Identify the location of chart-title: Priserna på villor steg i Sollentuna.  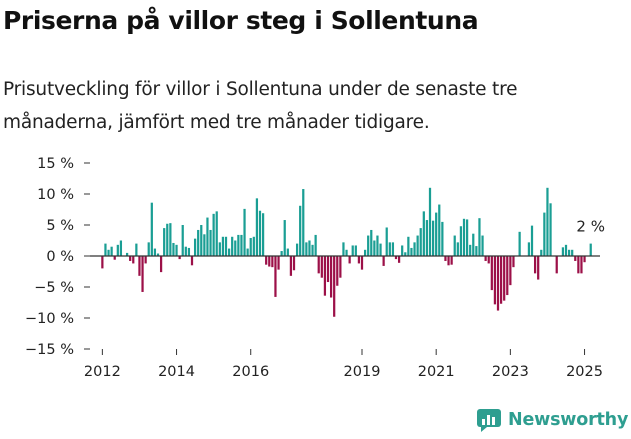
(241, 20).